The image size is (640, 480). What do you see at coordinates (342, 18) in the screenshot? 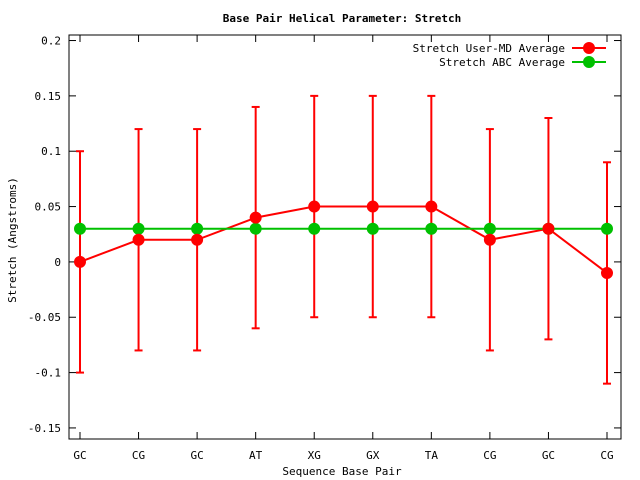
I see `chart-title: Base Pair Helical Parameter: Stretch` at bounding box center [342, 18].